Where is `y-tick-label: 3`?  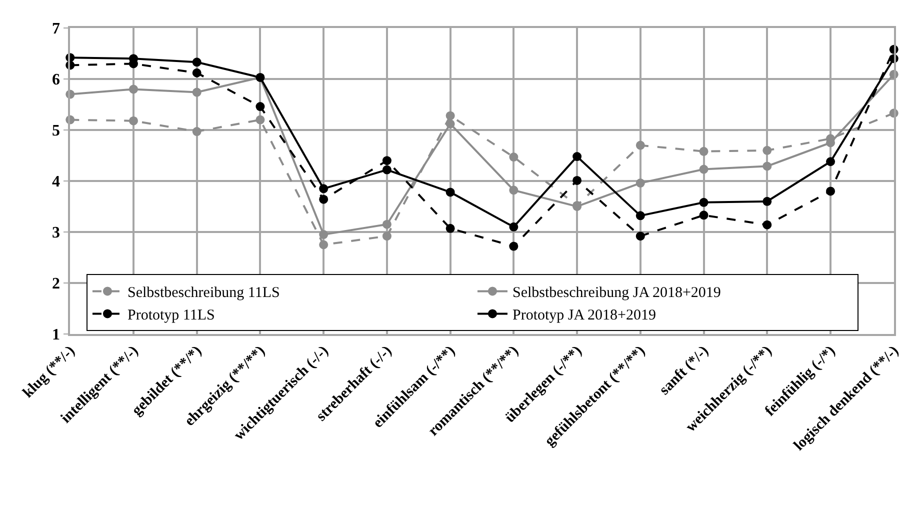
y-tick-label: 3 is located at coordinates (56, 233).